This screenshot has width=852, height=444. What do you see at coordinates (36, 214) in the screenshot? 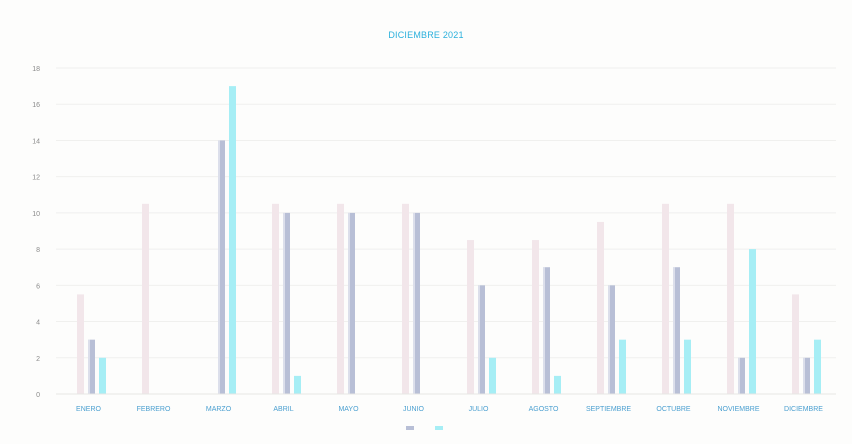
I see `y-tick-label: 10` at bounding box center [36, 214].